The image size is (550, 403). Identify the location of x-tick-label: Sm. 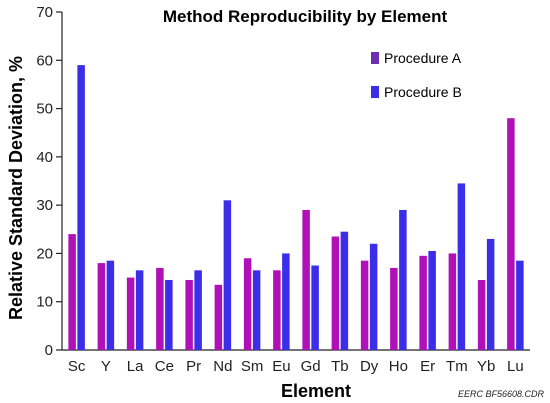
(252, 366).